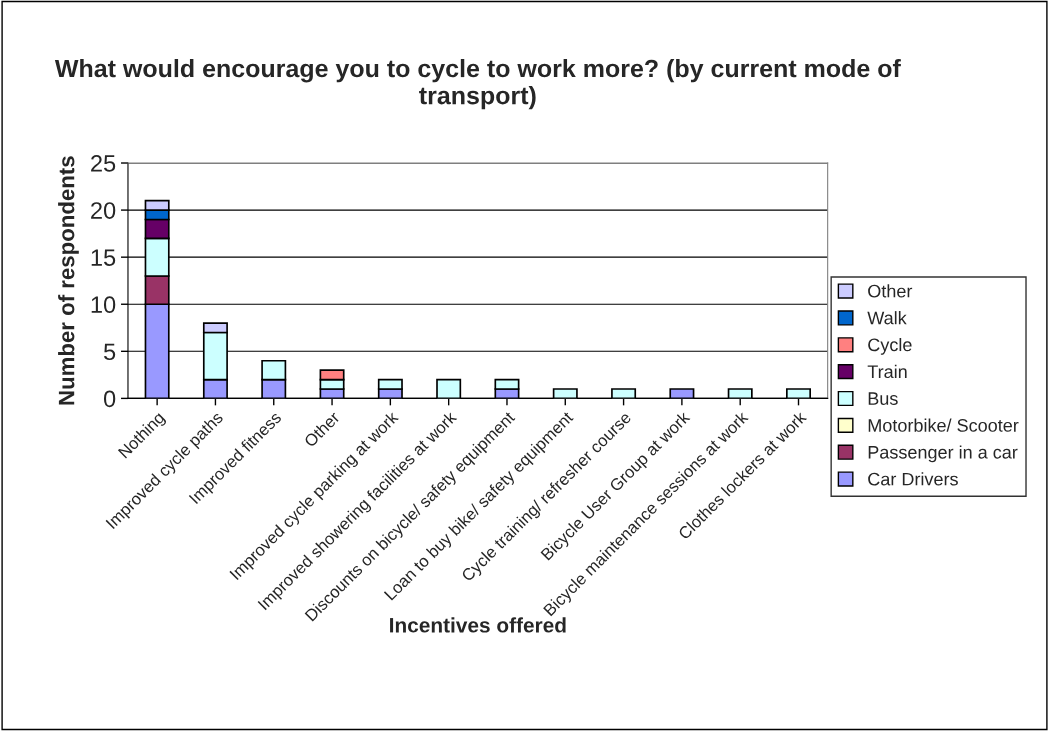  What do you see at coordinates (68, 280) in the screenshot?
I see `y-axis-title: Number of respondents` at bounding box center [68, 280].